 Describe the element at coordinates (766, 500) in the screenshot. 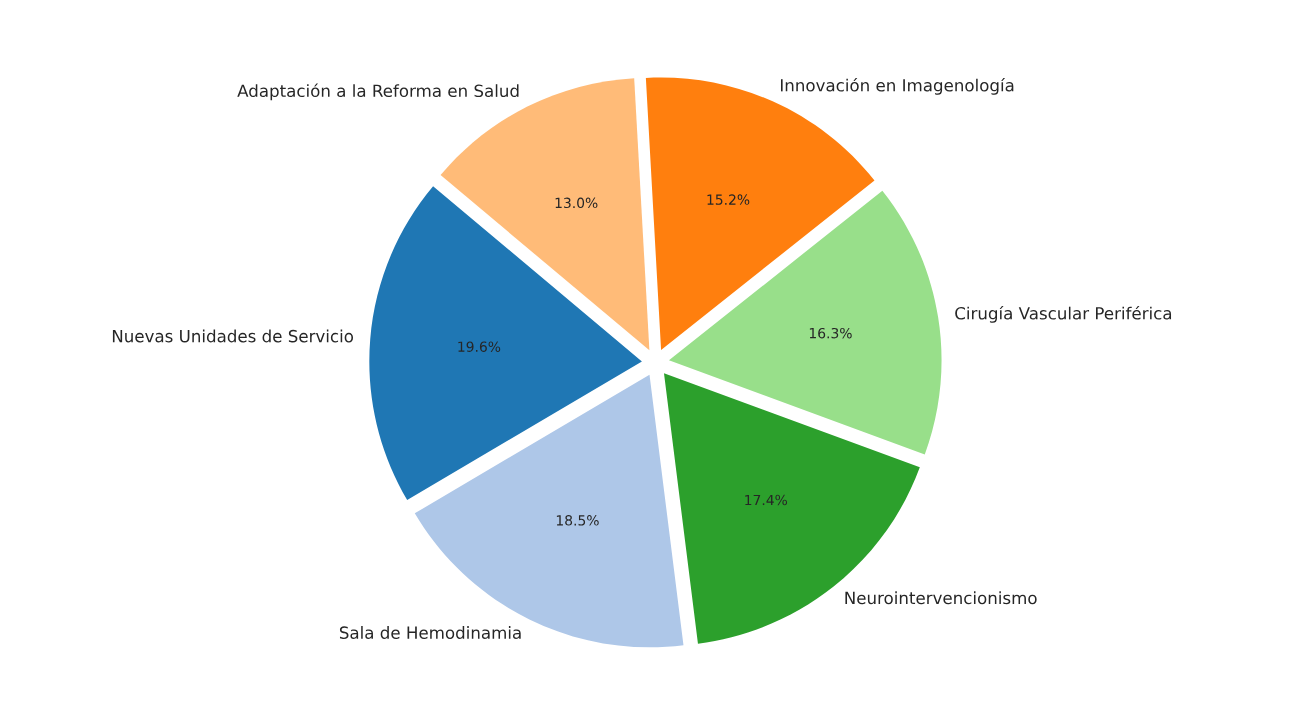

I see `data-label: 17.4%` at that location.